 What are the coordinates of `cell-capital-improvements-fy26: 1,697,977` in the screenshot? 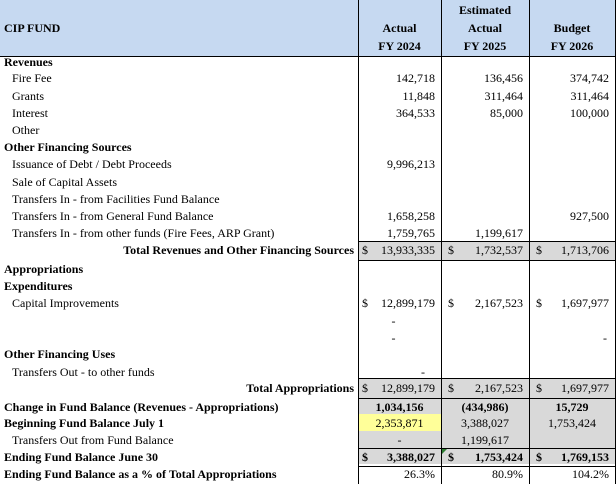 It's located at (585, 303).